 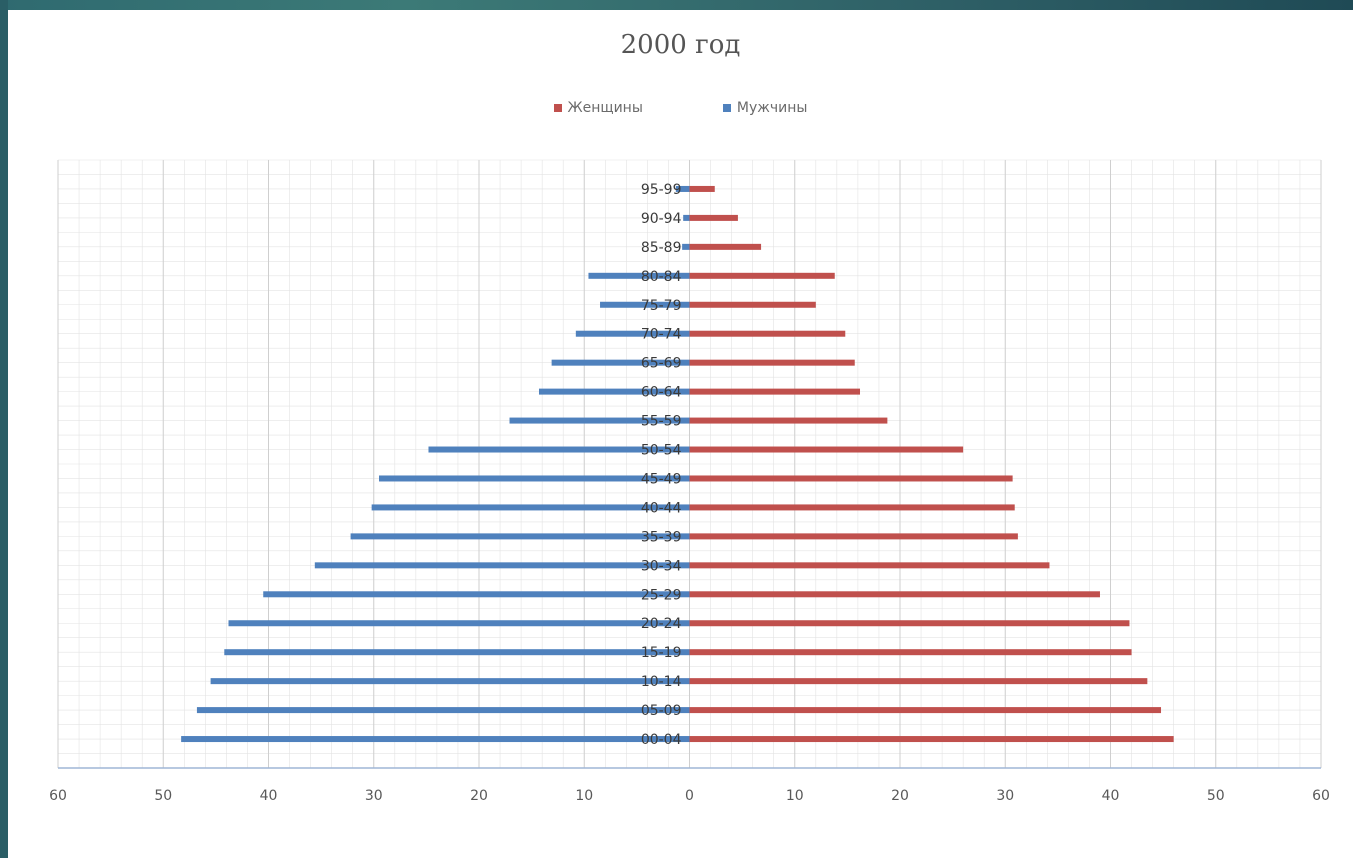 I want to click on category-label: 90-94, so click(x=661, y=219).